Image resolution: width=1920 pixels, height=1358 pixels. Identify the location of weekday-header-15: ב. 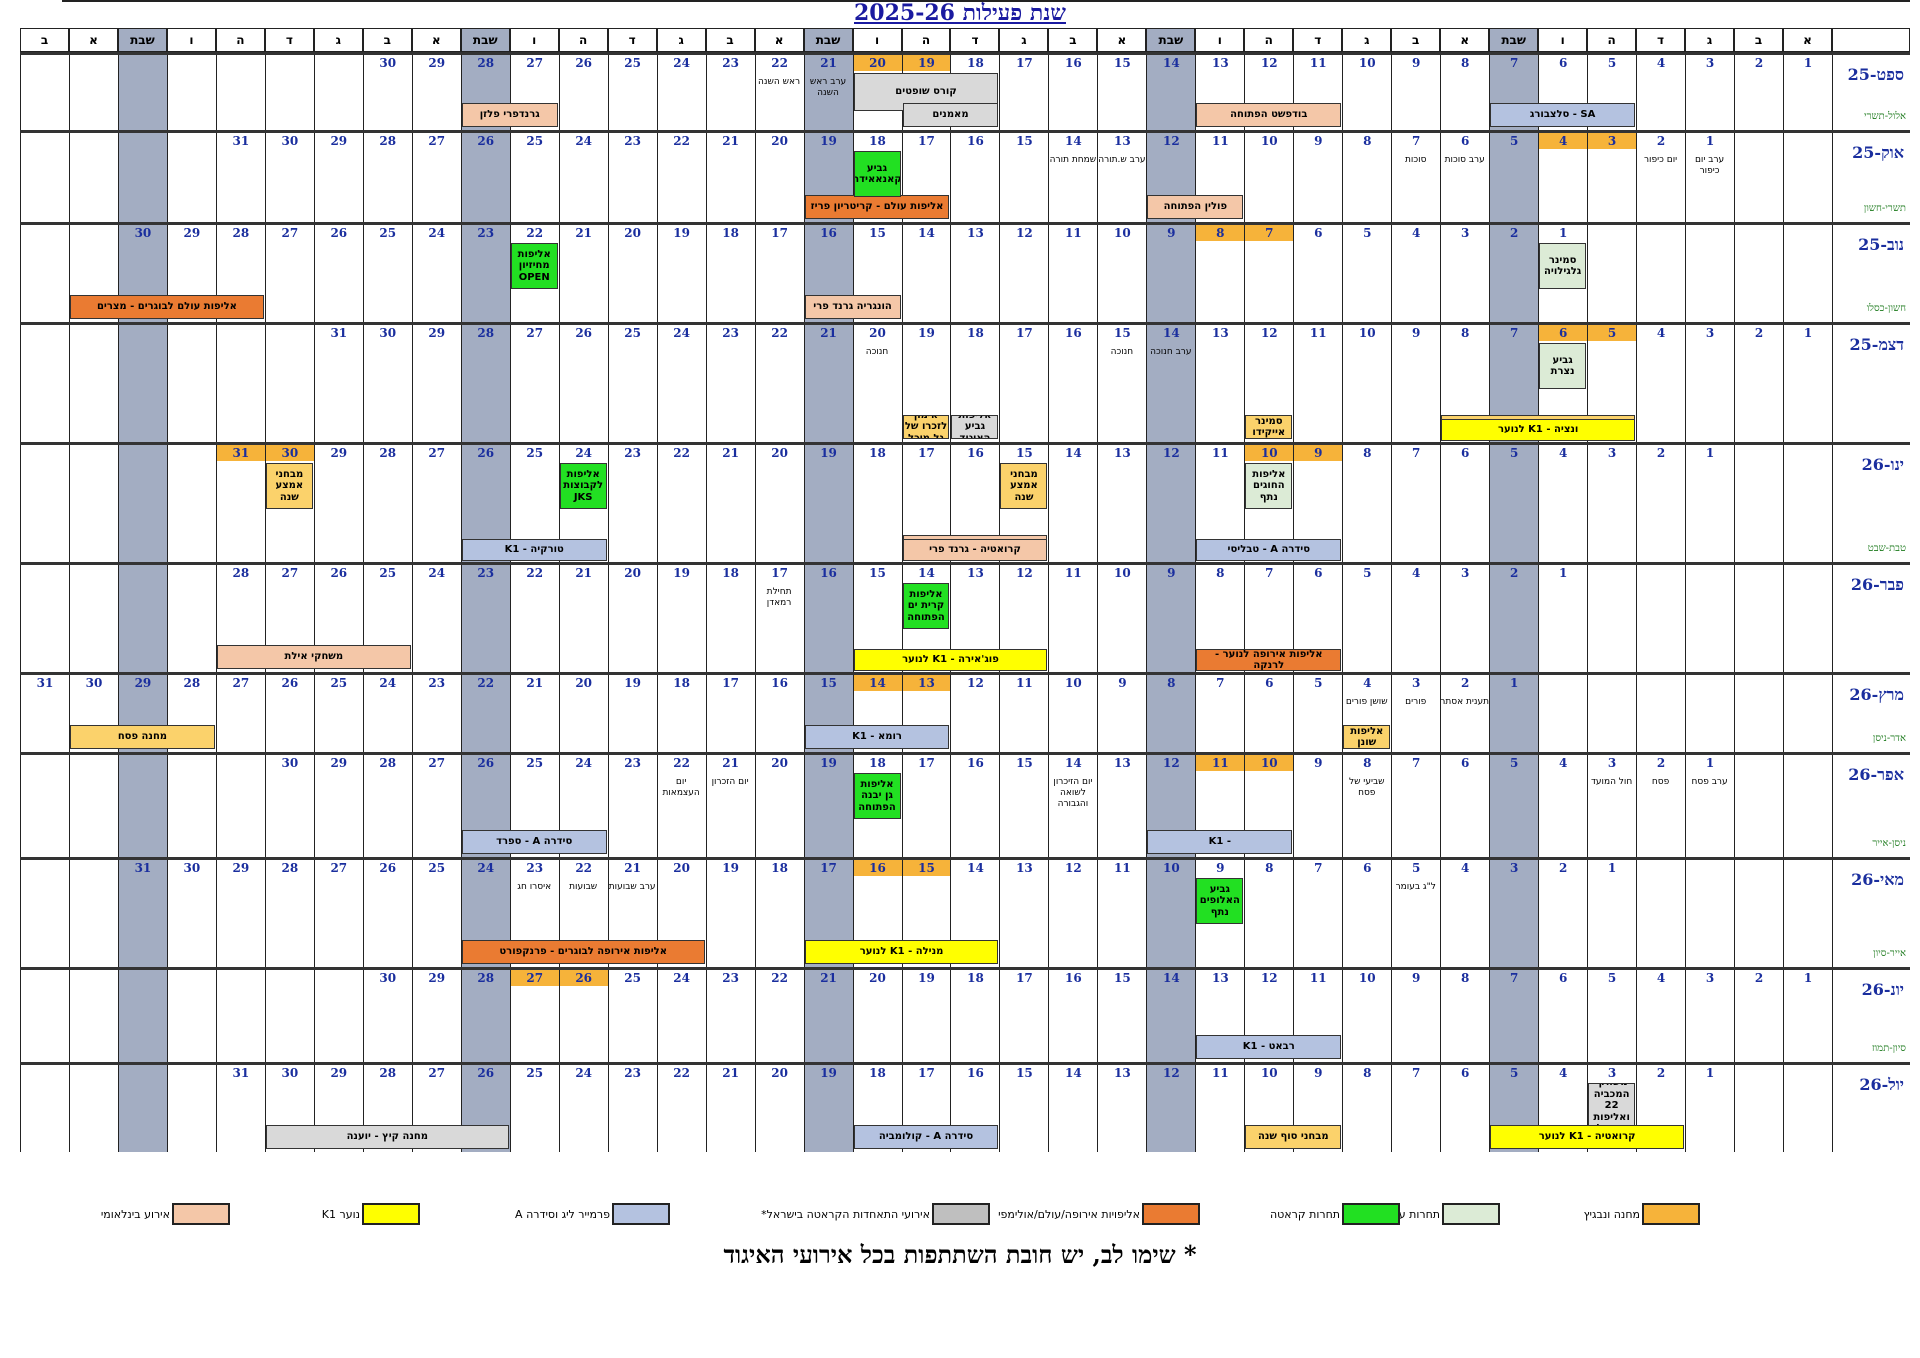
(1073, 40).